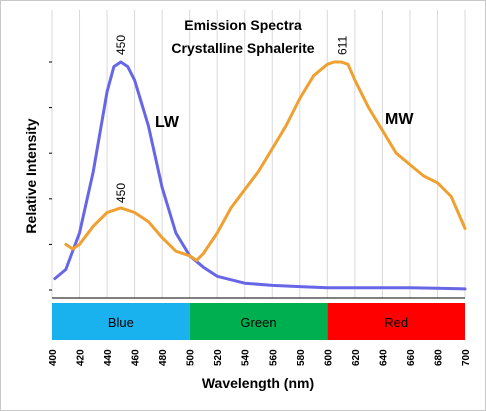 Image resolution: width=486 pixels, height=411 pixels. Describe the element at coordinates (342, 45) in the screenshot. I see `peak-label-mw: 611` at that location.